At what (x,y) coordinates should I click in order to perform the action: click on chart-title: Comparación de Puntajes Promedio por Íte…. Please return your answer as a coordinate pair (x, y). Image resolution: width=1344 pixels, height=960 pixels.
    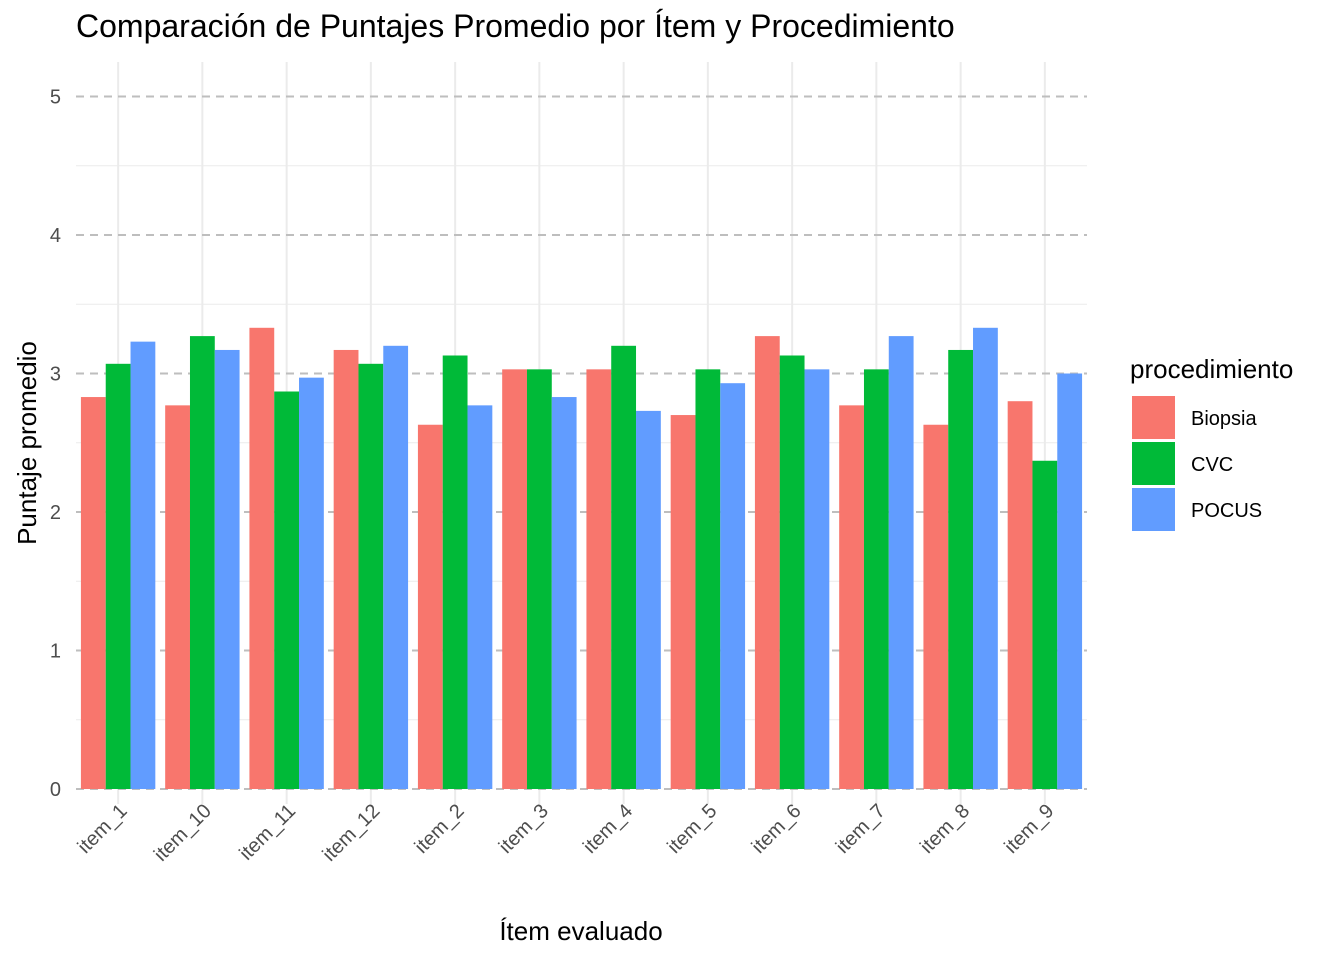
    Looking at the image, I should click on (515, 26).